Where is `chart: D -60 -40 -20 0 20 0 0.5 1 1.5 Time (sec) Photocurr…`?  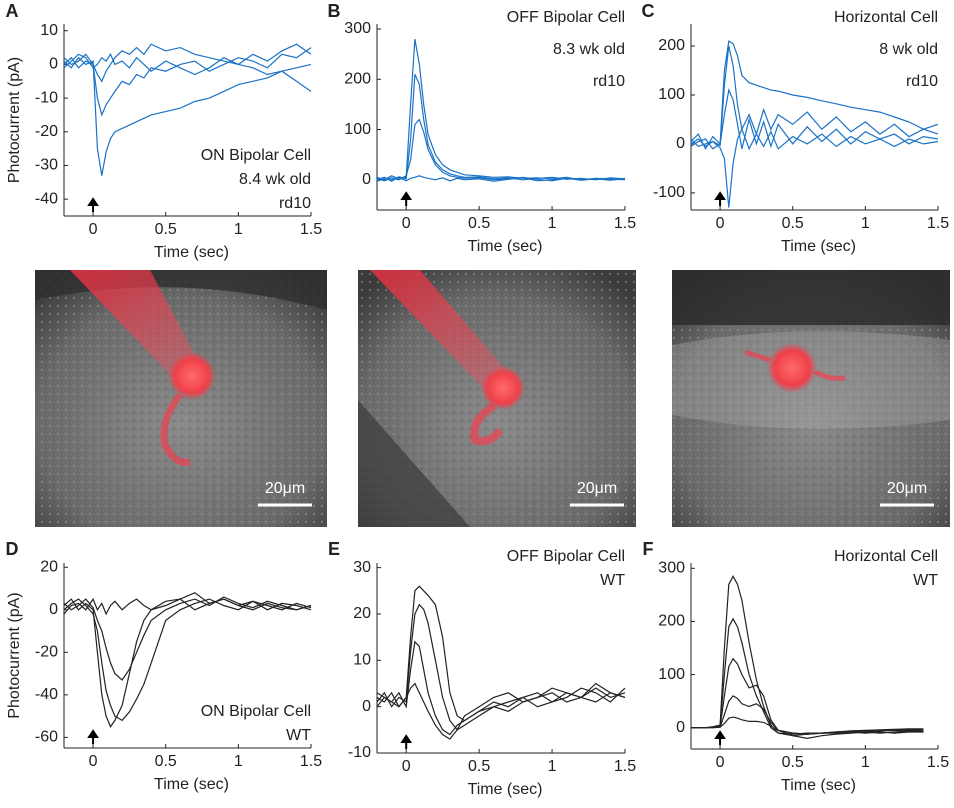
chart: D -60 -40 -20 0 20 0 0.5 1 1.5 Time (sec) Photocurr… is located at coordinates (164, 666).